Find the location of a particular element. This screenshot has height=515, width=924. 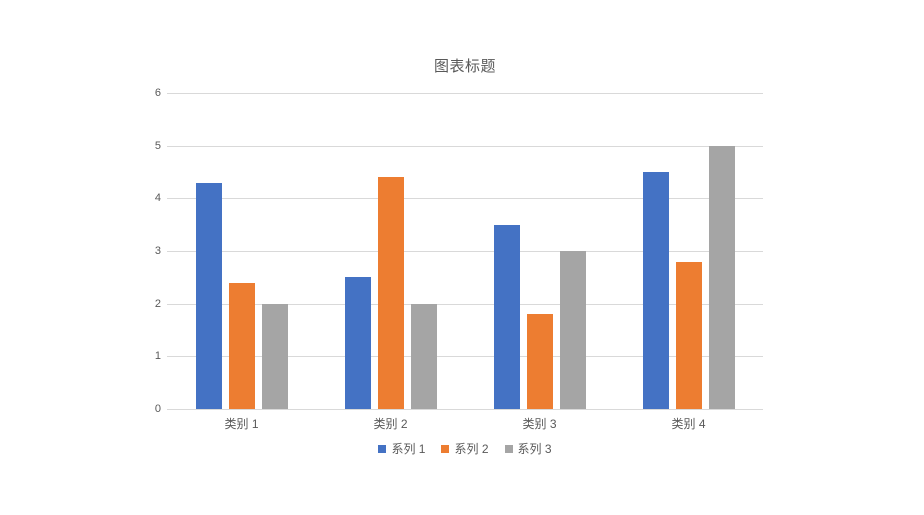

legend-label: 系列 3 is located at coordinates (534, 449).